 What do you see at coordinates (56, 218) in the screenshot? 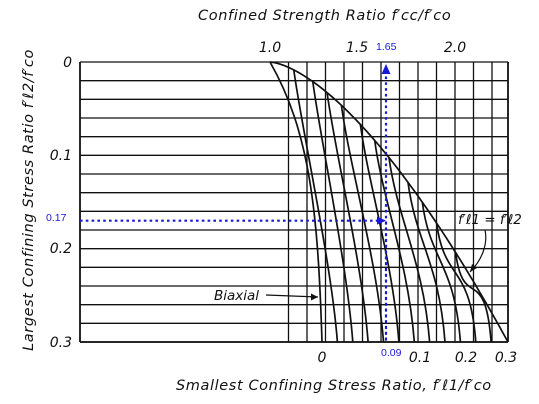
I see `example-y-value: 0.17` at bounding box center [56, 218].